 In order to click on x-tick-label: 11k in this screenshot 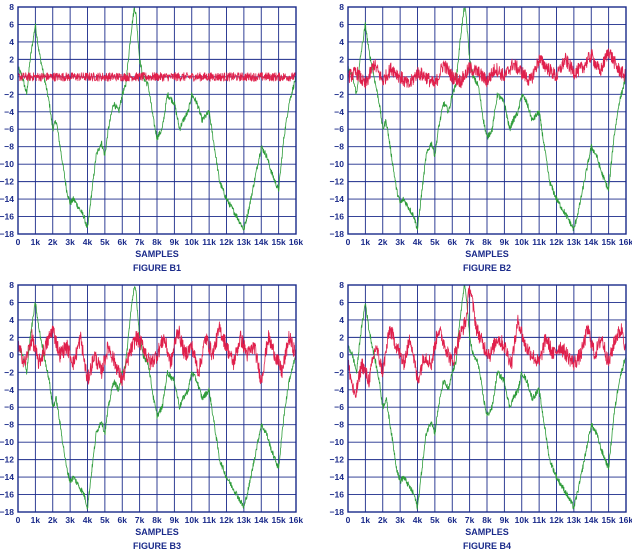, I will do `click(209, 520)`.